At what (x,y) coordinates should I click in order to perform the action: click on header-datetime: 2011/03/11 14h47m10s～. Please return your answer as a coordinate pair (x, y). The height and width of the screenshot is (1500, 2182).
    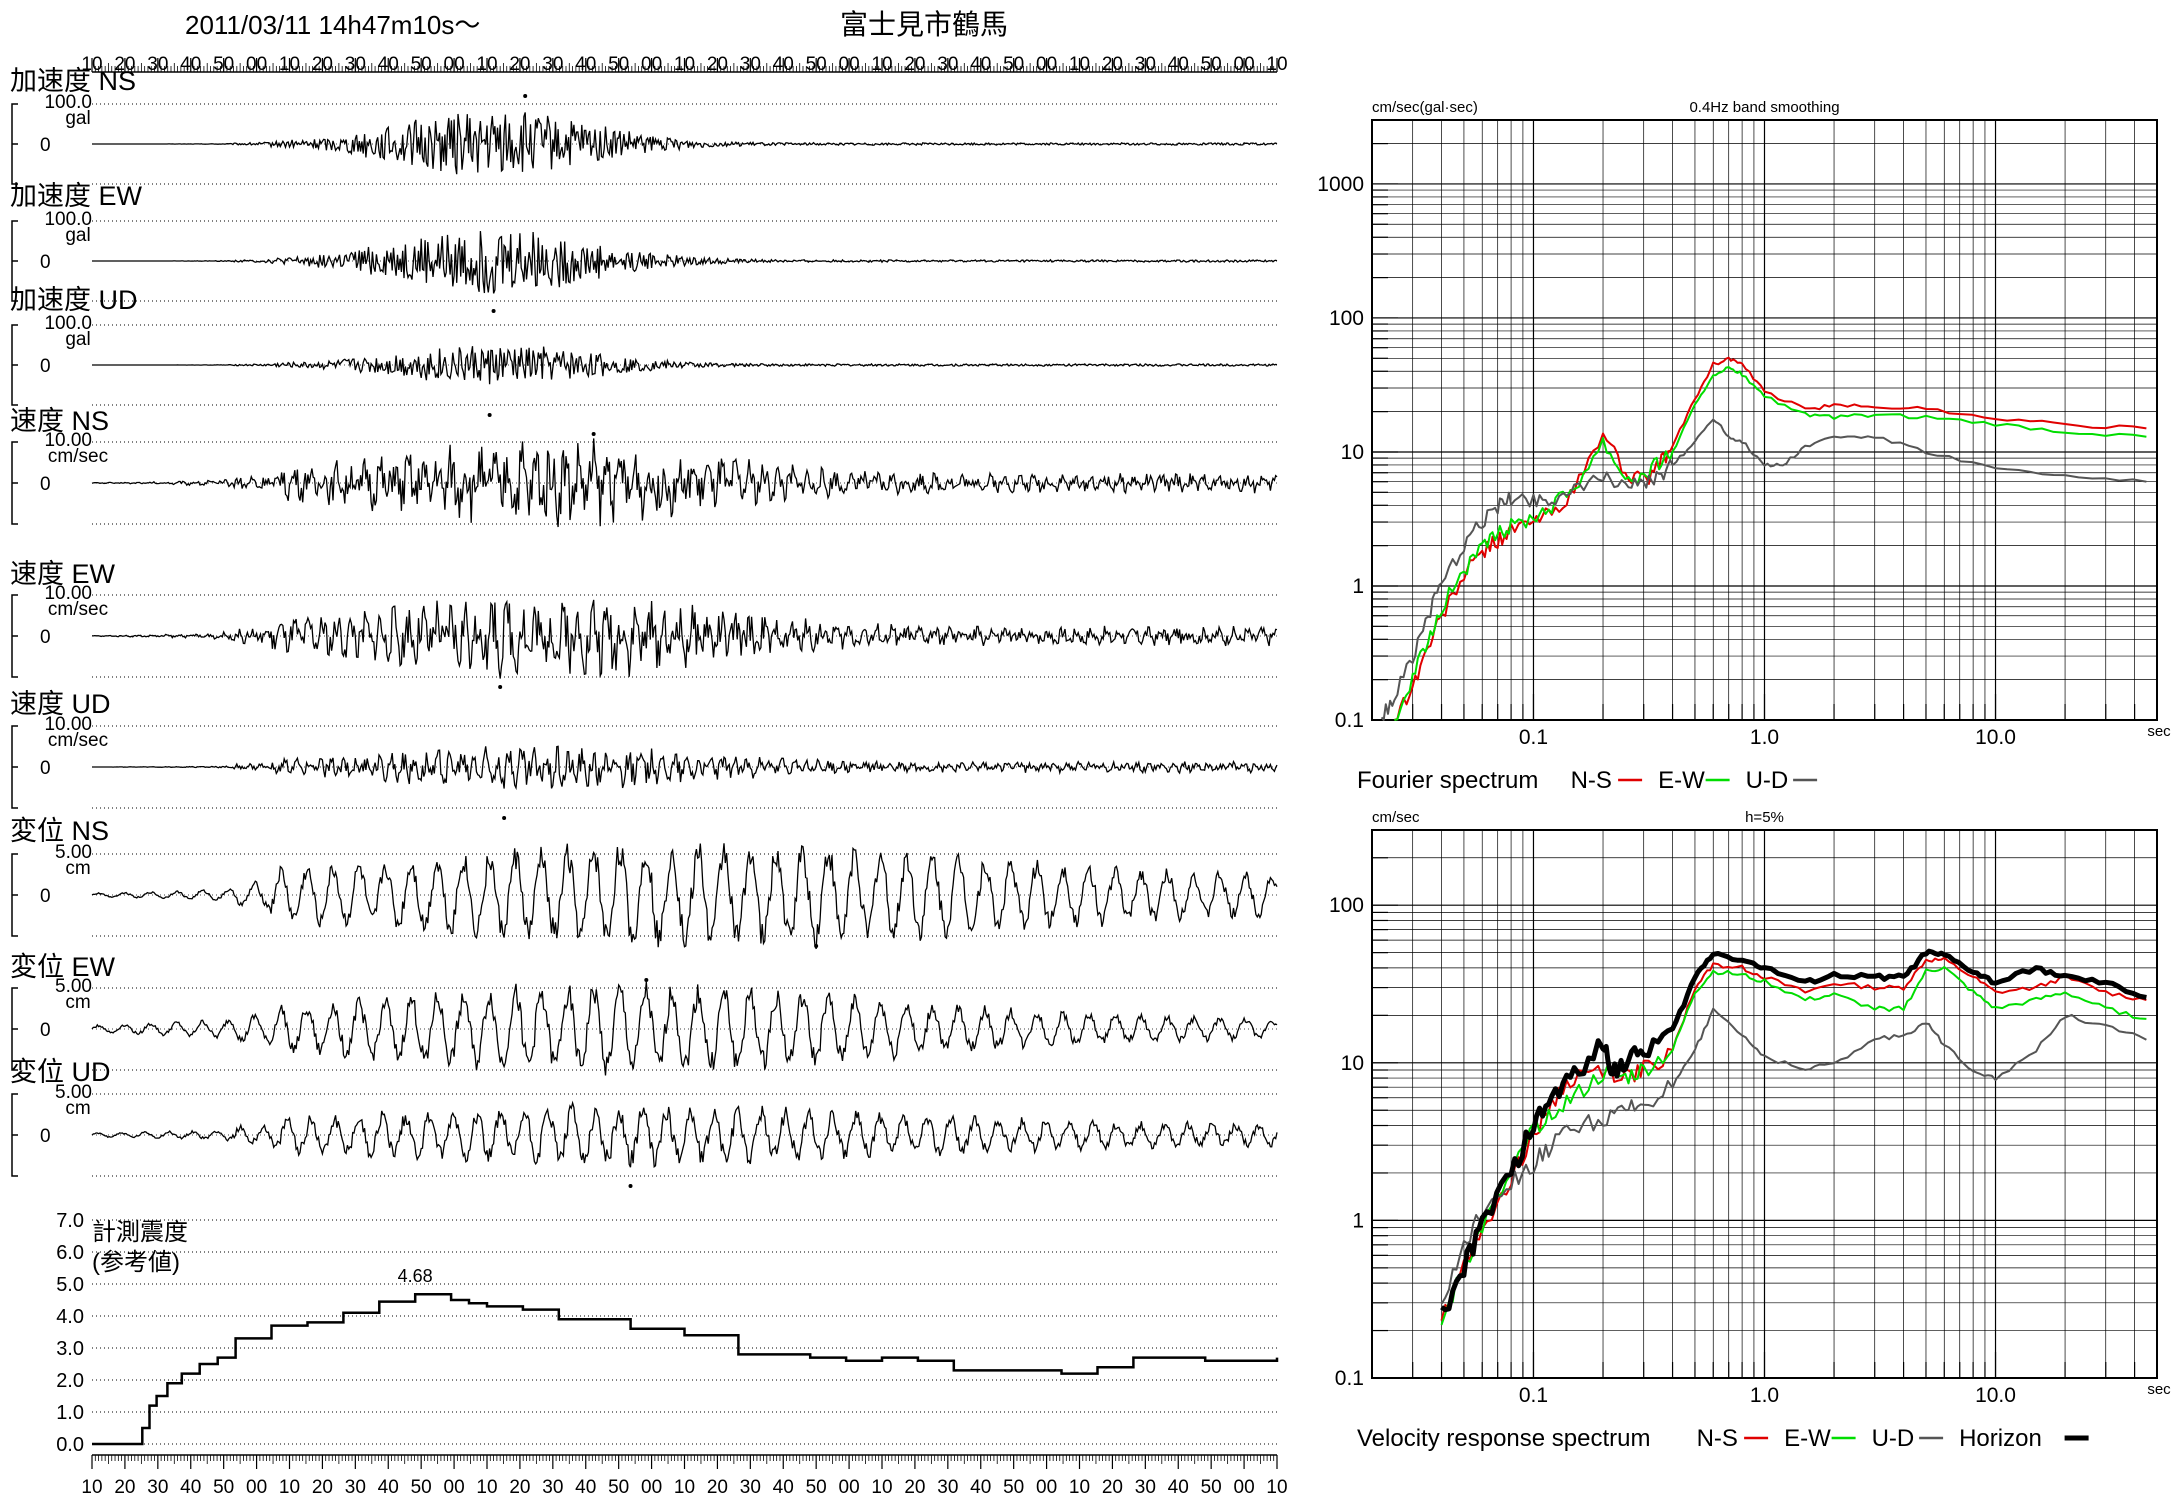
    Looking at the image, I should click on (332, 25).